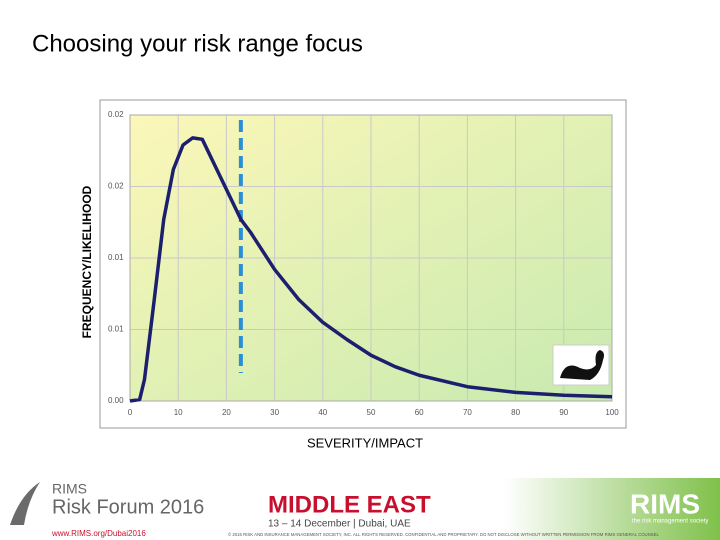  I want to click on x-tick-label: 0, so click(130, 412).